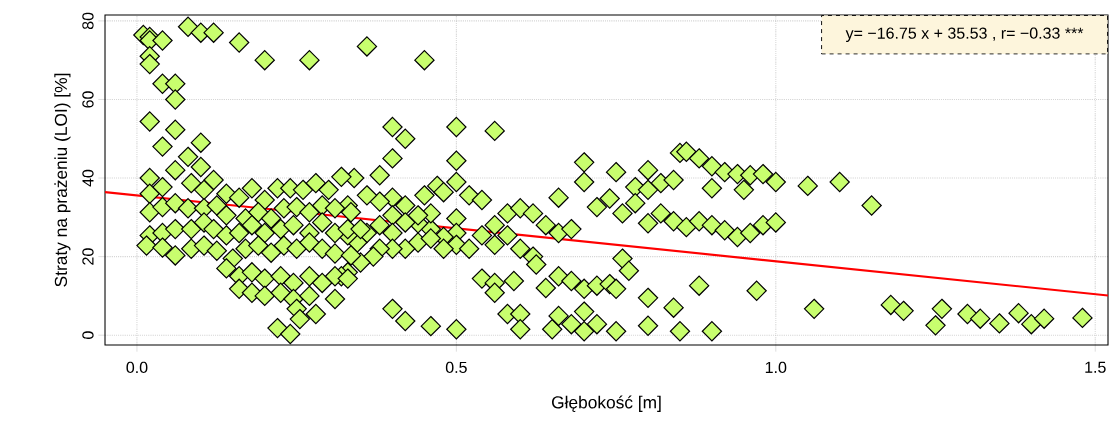 This screenshot has width=1110, height=444. I want to click on y-tick-label: 20, so click(88, 256).